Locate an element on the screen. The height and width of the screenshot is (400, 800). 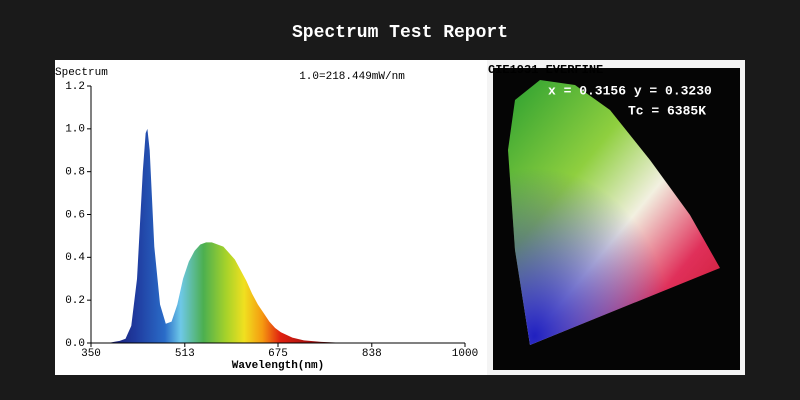
annotation: 1.0=218.449mW/nm is located at coordinates (352, 77).